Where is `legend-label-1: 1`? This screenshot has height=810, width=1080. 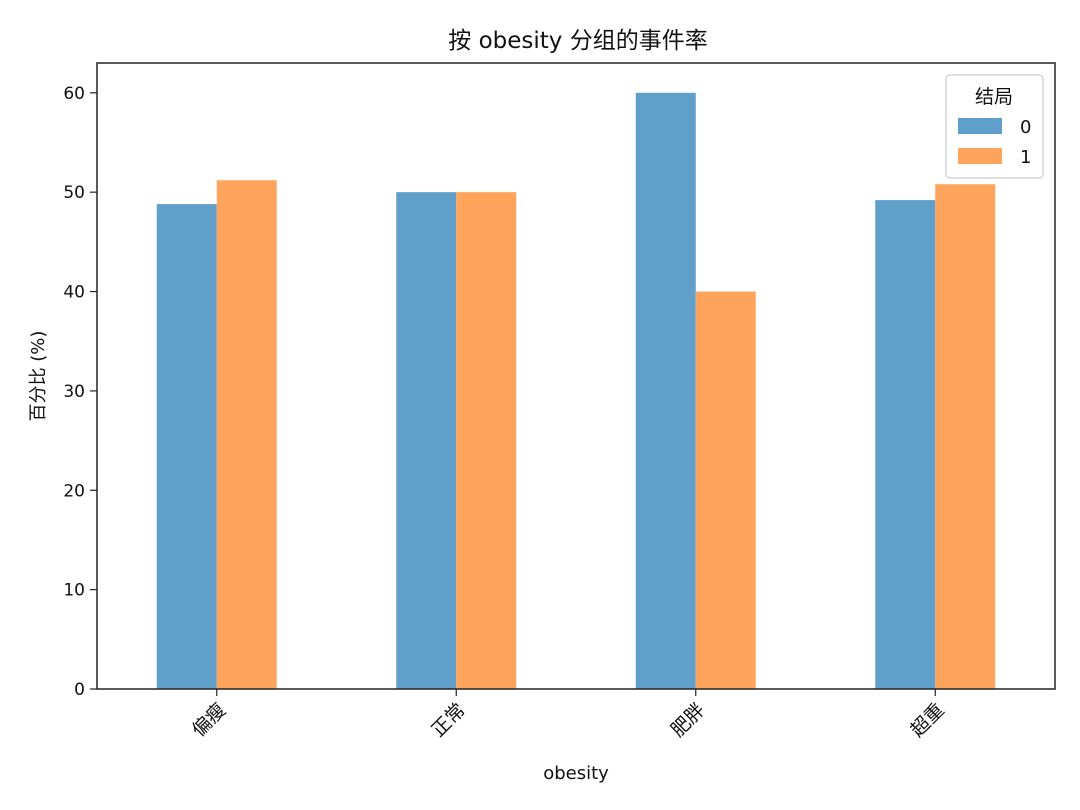
legend-label-1: 1 is located at coordinates (1025, 157).